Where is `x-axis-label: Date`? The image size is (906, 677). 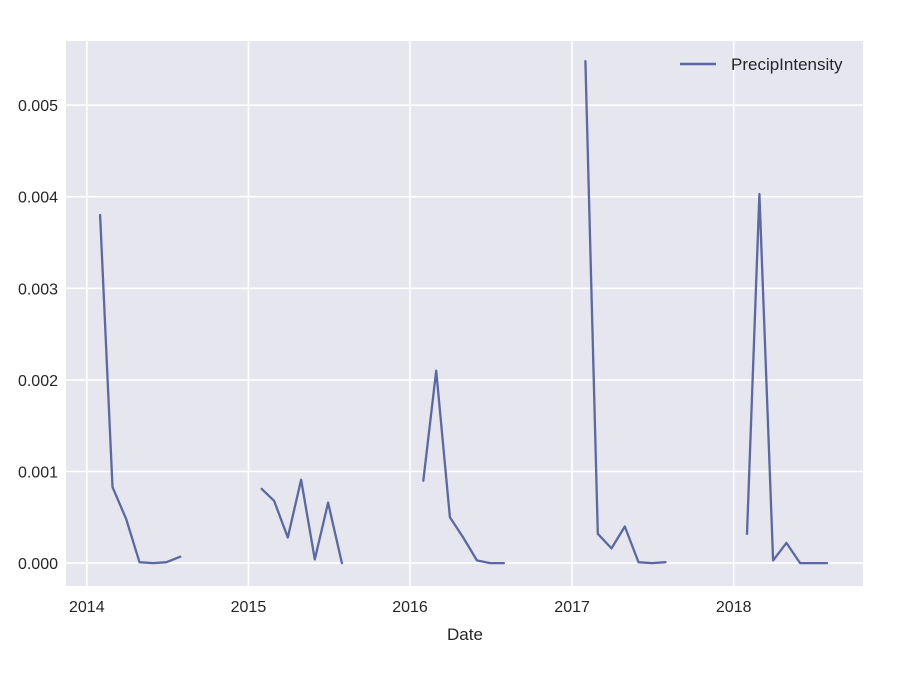 x-axis-label: Date is located at coordinates (465, 634).